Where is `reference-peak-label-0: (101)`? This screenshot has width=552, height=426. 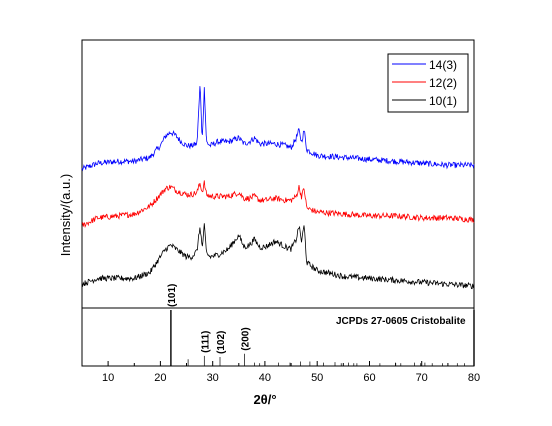
reference-peak-label-0: (101) is located at coordinates (172, 295).